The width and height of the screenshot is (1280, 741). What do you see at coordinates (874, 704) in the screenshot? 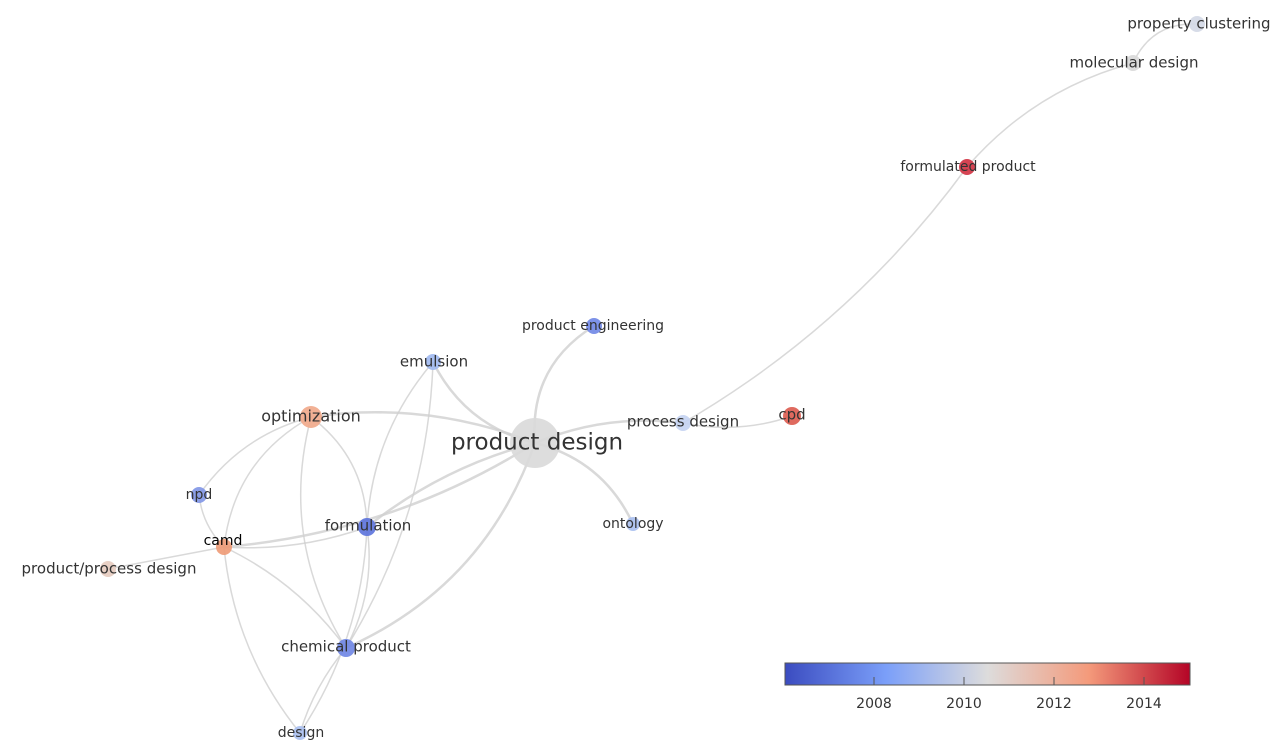
I see `legend-tick-label: 2008` at bounding box center [874, 704].